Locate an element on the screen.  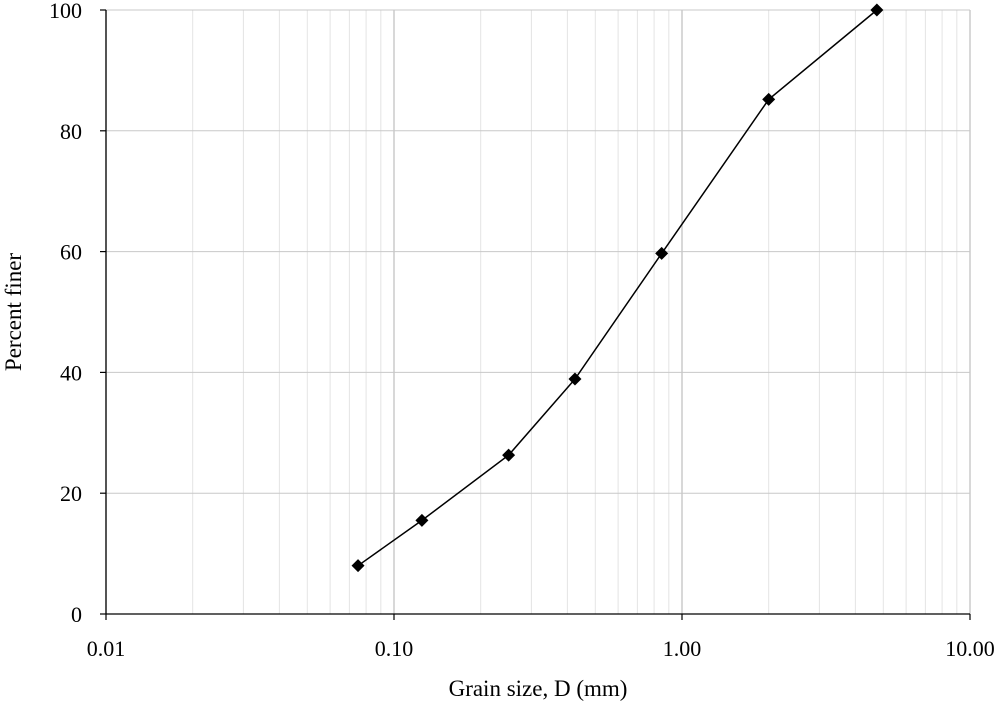
x-tick-label: 10.00 is located at coordinates (970, 648).